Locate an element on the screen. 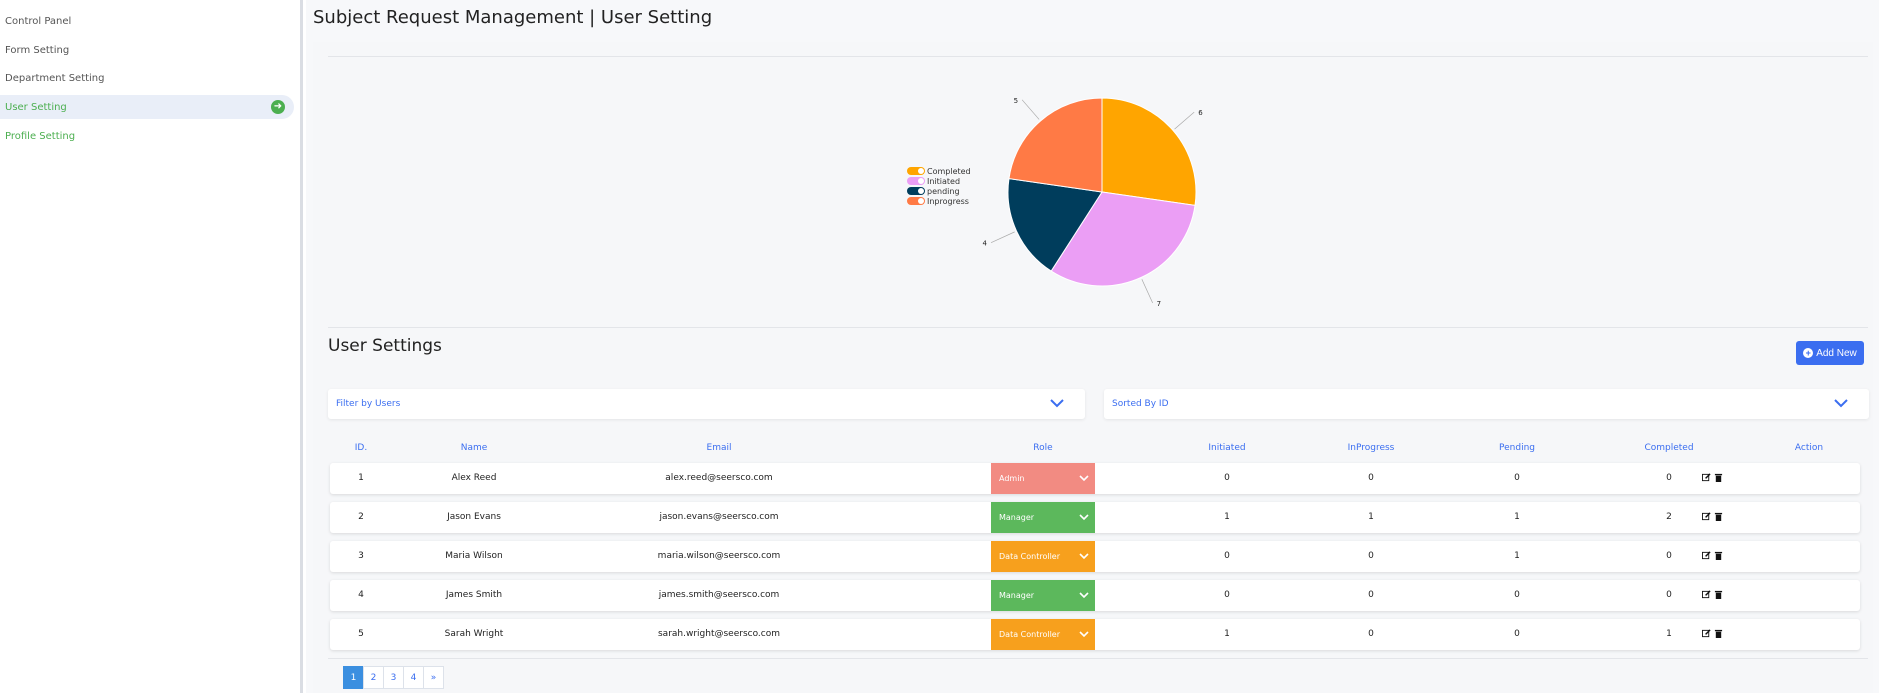 Image resolution: width=1879 pixels, height=693 pixels. pie-value-label: 4 is located at coordinates (985, 244).